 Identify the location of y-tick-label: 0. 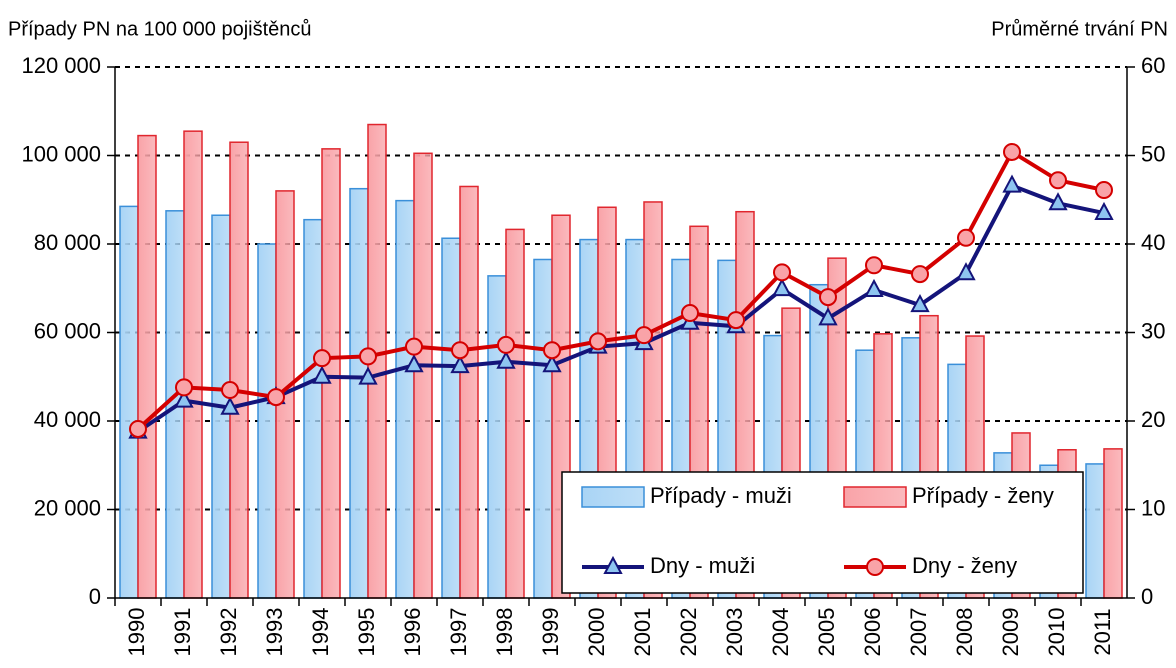
(95, 596).